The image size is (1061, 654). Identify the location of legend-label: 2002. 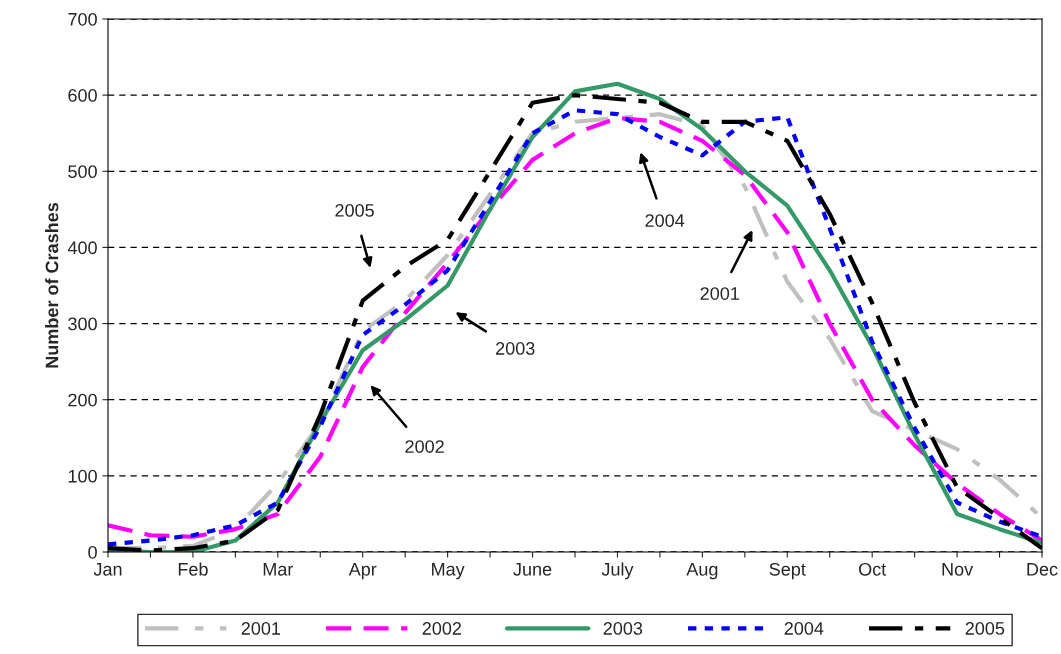
(442, 628).